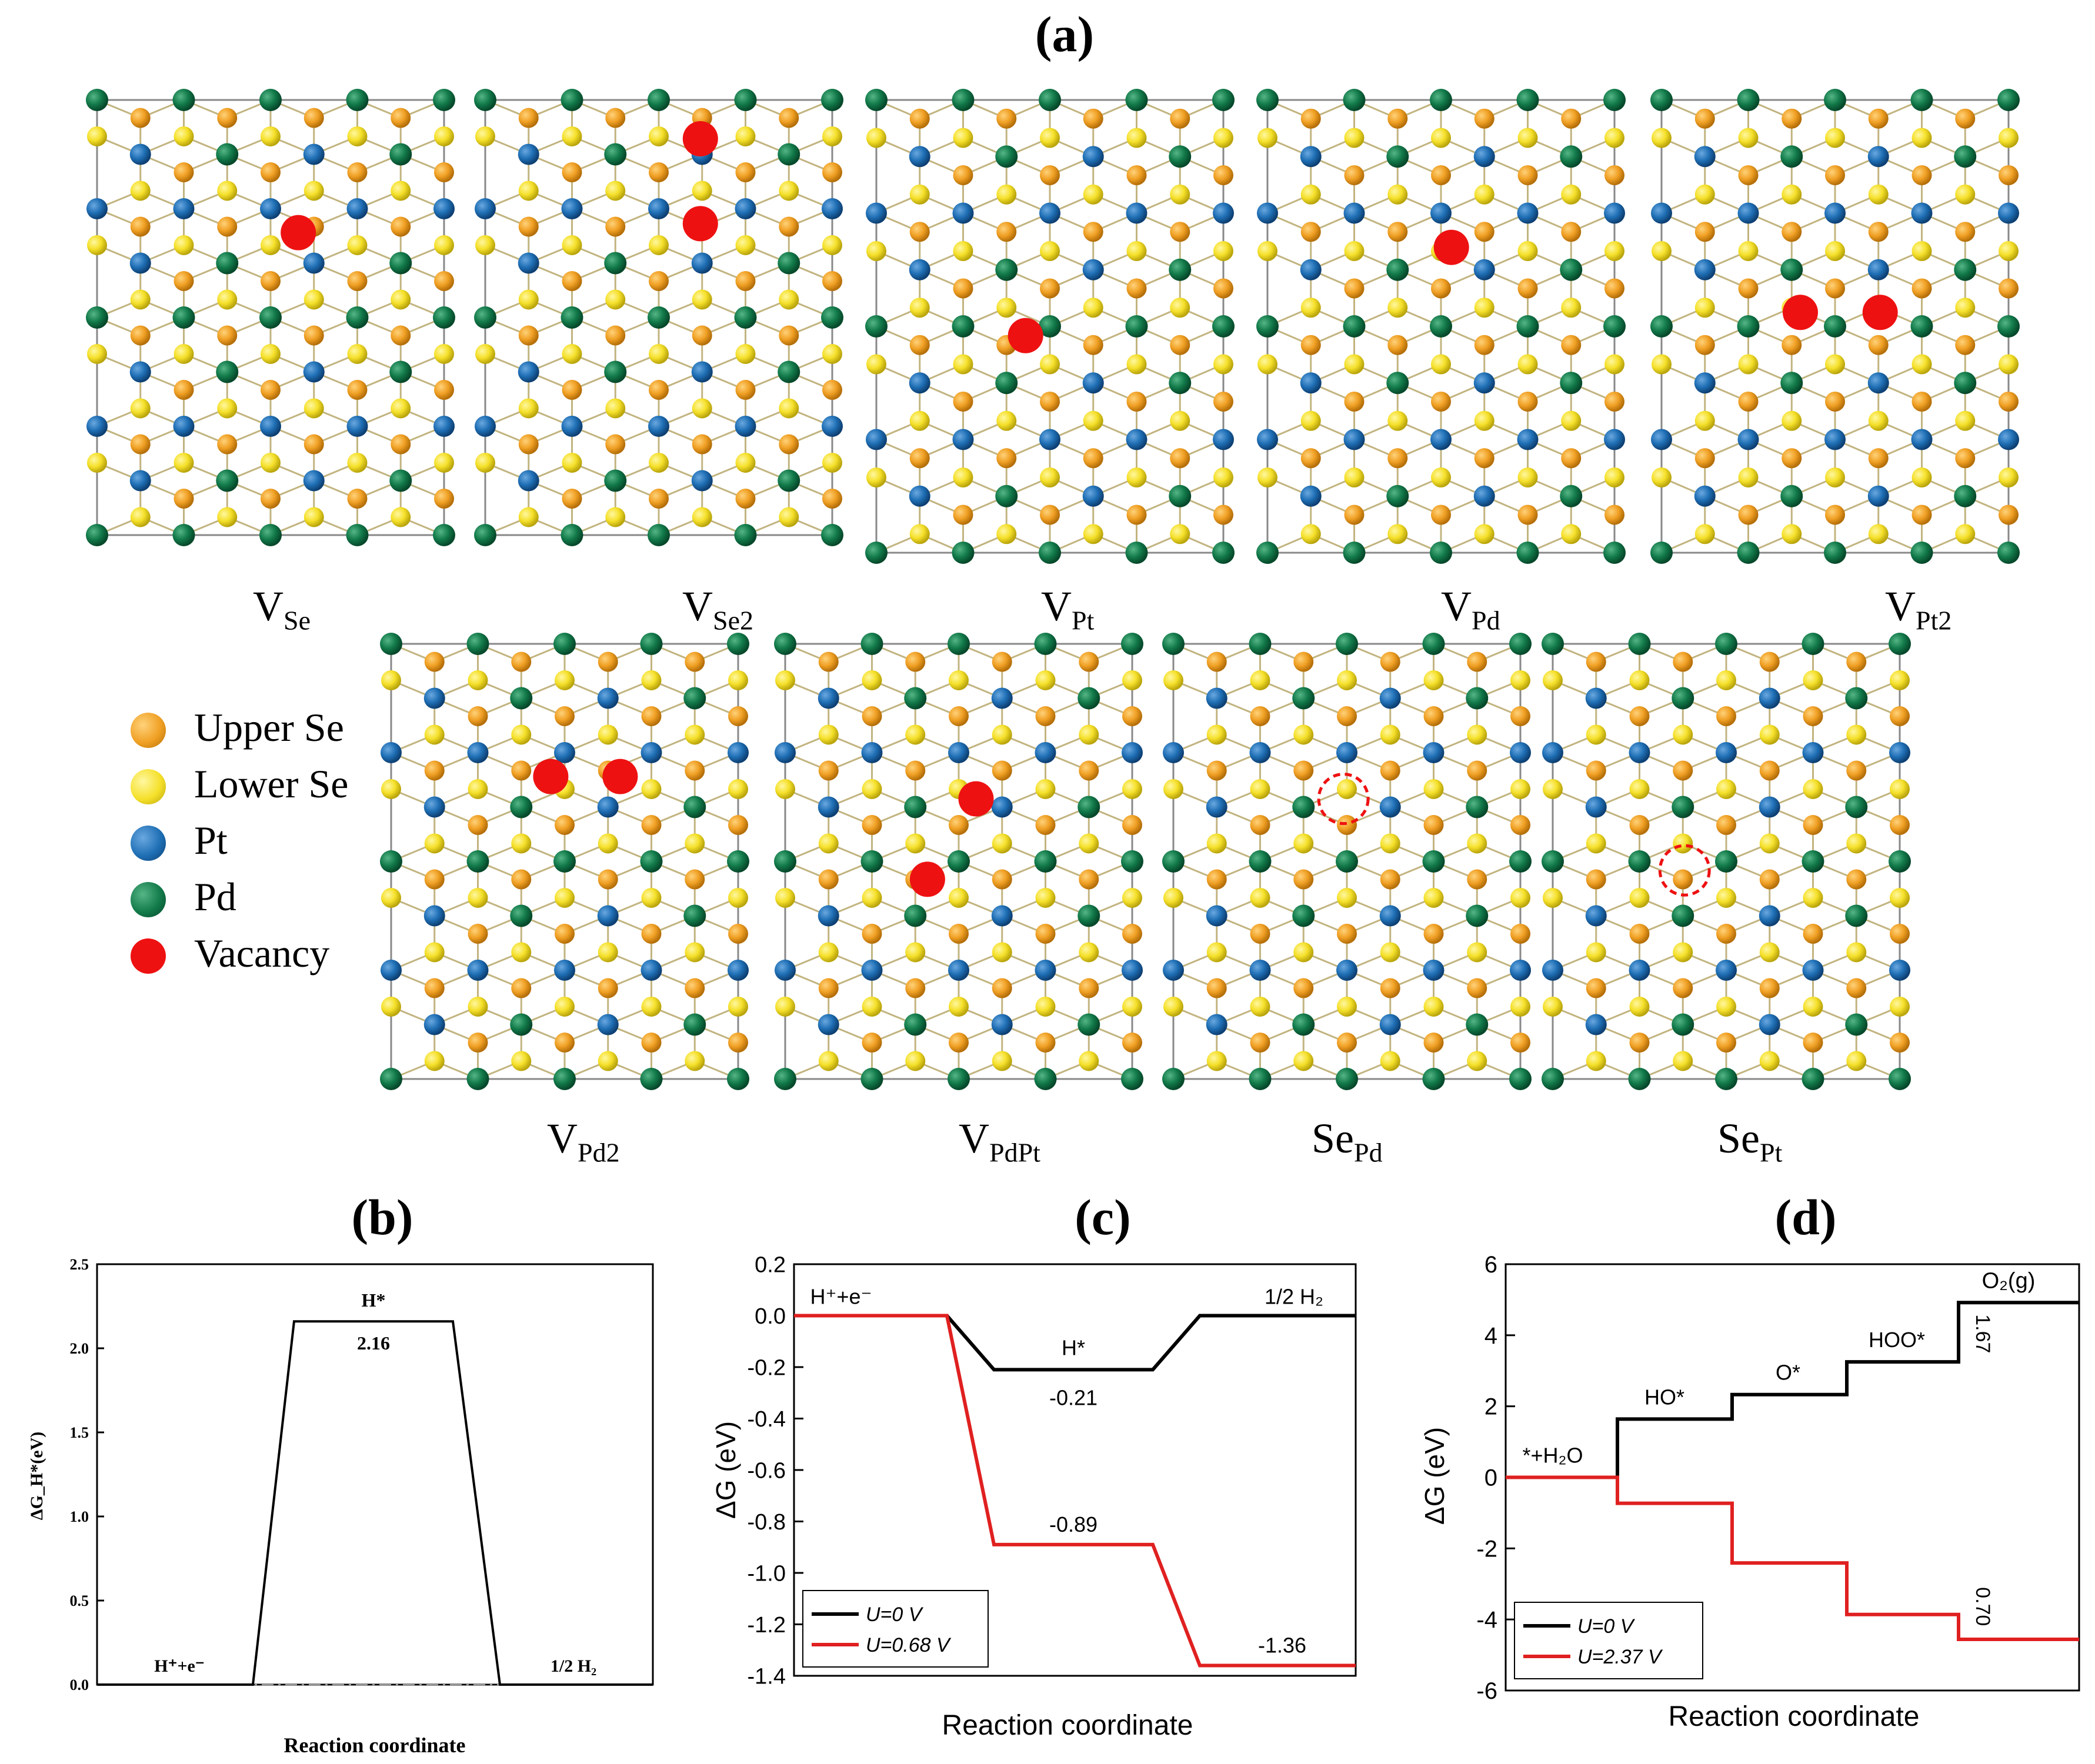  What do you see at coordinates (79, 1684) in the screenshot?
I see `y-tick-label: 0.0` at bounding box center [79, 1684].